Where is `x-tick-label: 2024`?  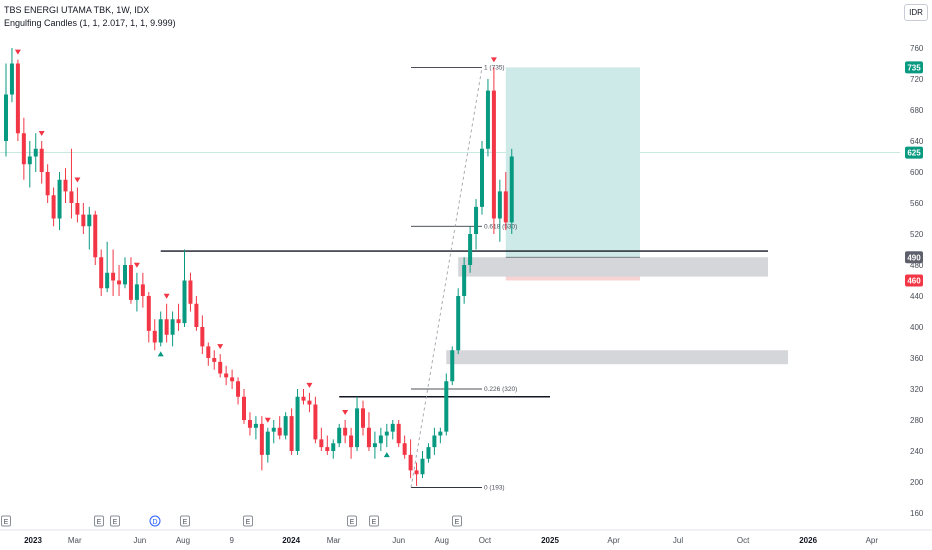
x-tick-label: 2024 is located at coordinates (291, 540).